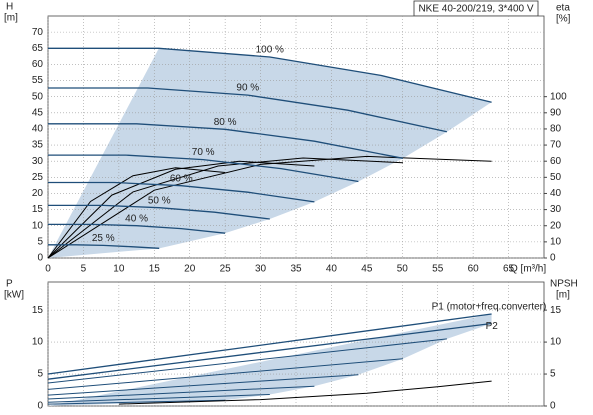 This screenshot has width=593, height=415. Describe the element at coordinates (556, 161) in the screenshot. I see `y2-tick-label: 60` at that location.